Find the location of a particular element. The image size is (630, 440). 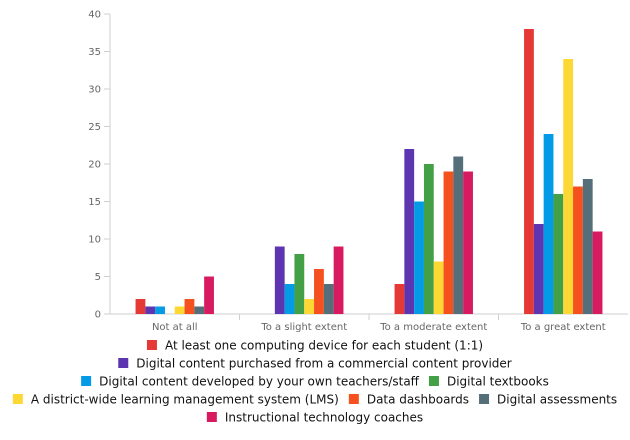

x-tick-label: To a moderate extent is located at coordinates (433, 327).